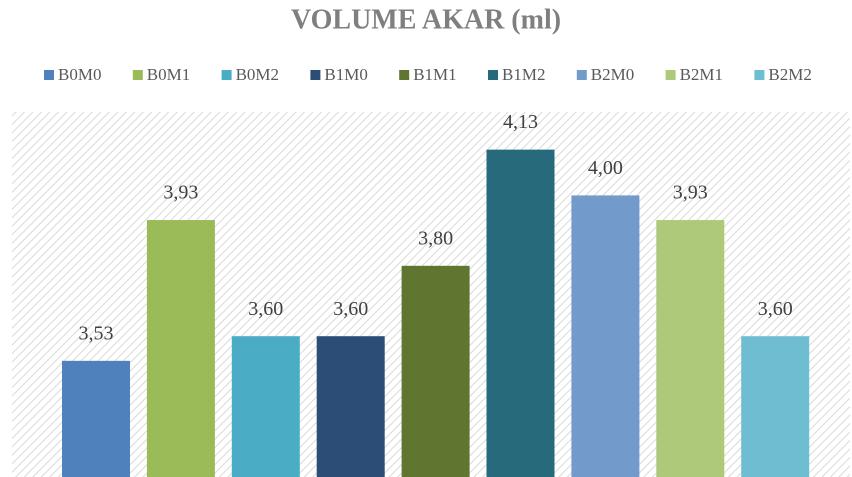 The width and height of the screenshot is (852, 477). Describe the element at coordinates (789, 74) in the screenshot. I see `legend-label: B2M2` at that location.